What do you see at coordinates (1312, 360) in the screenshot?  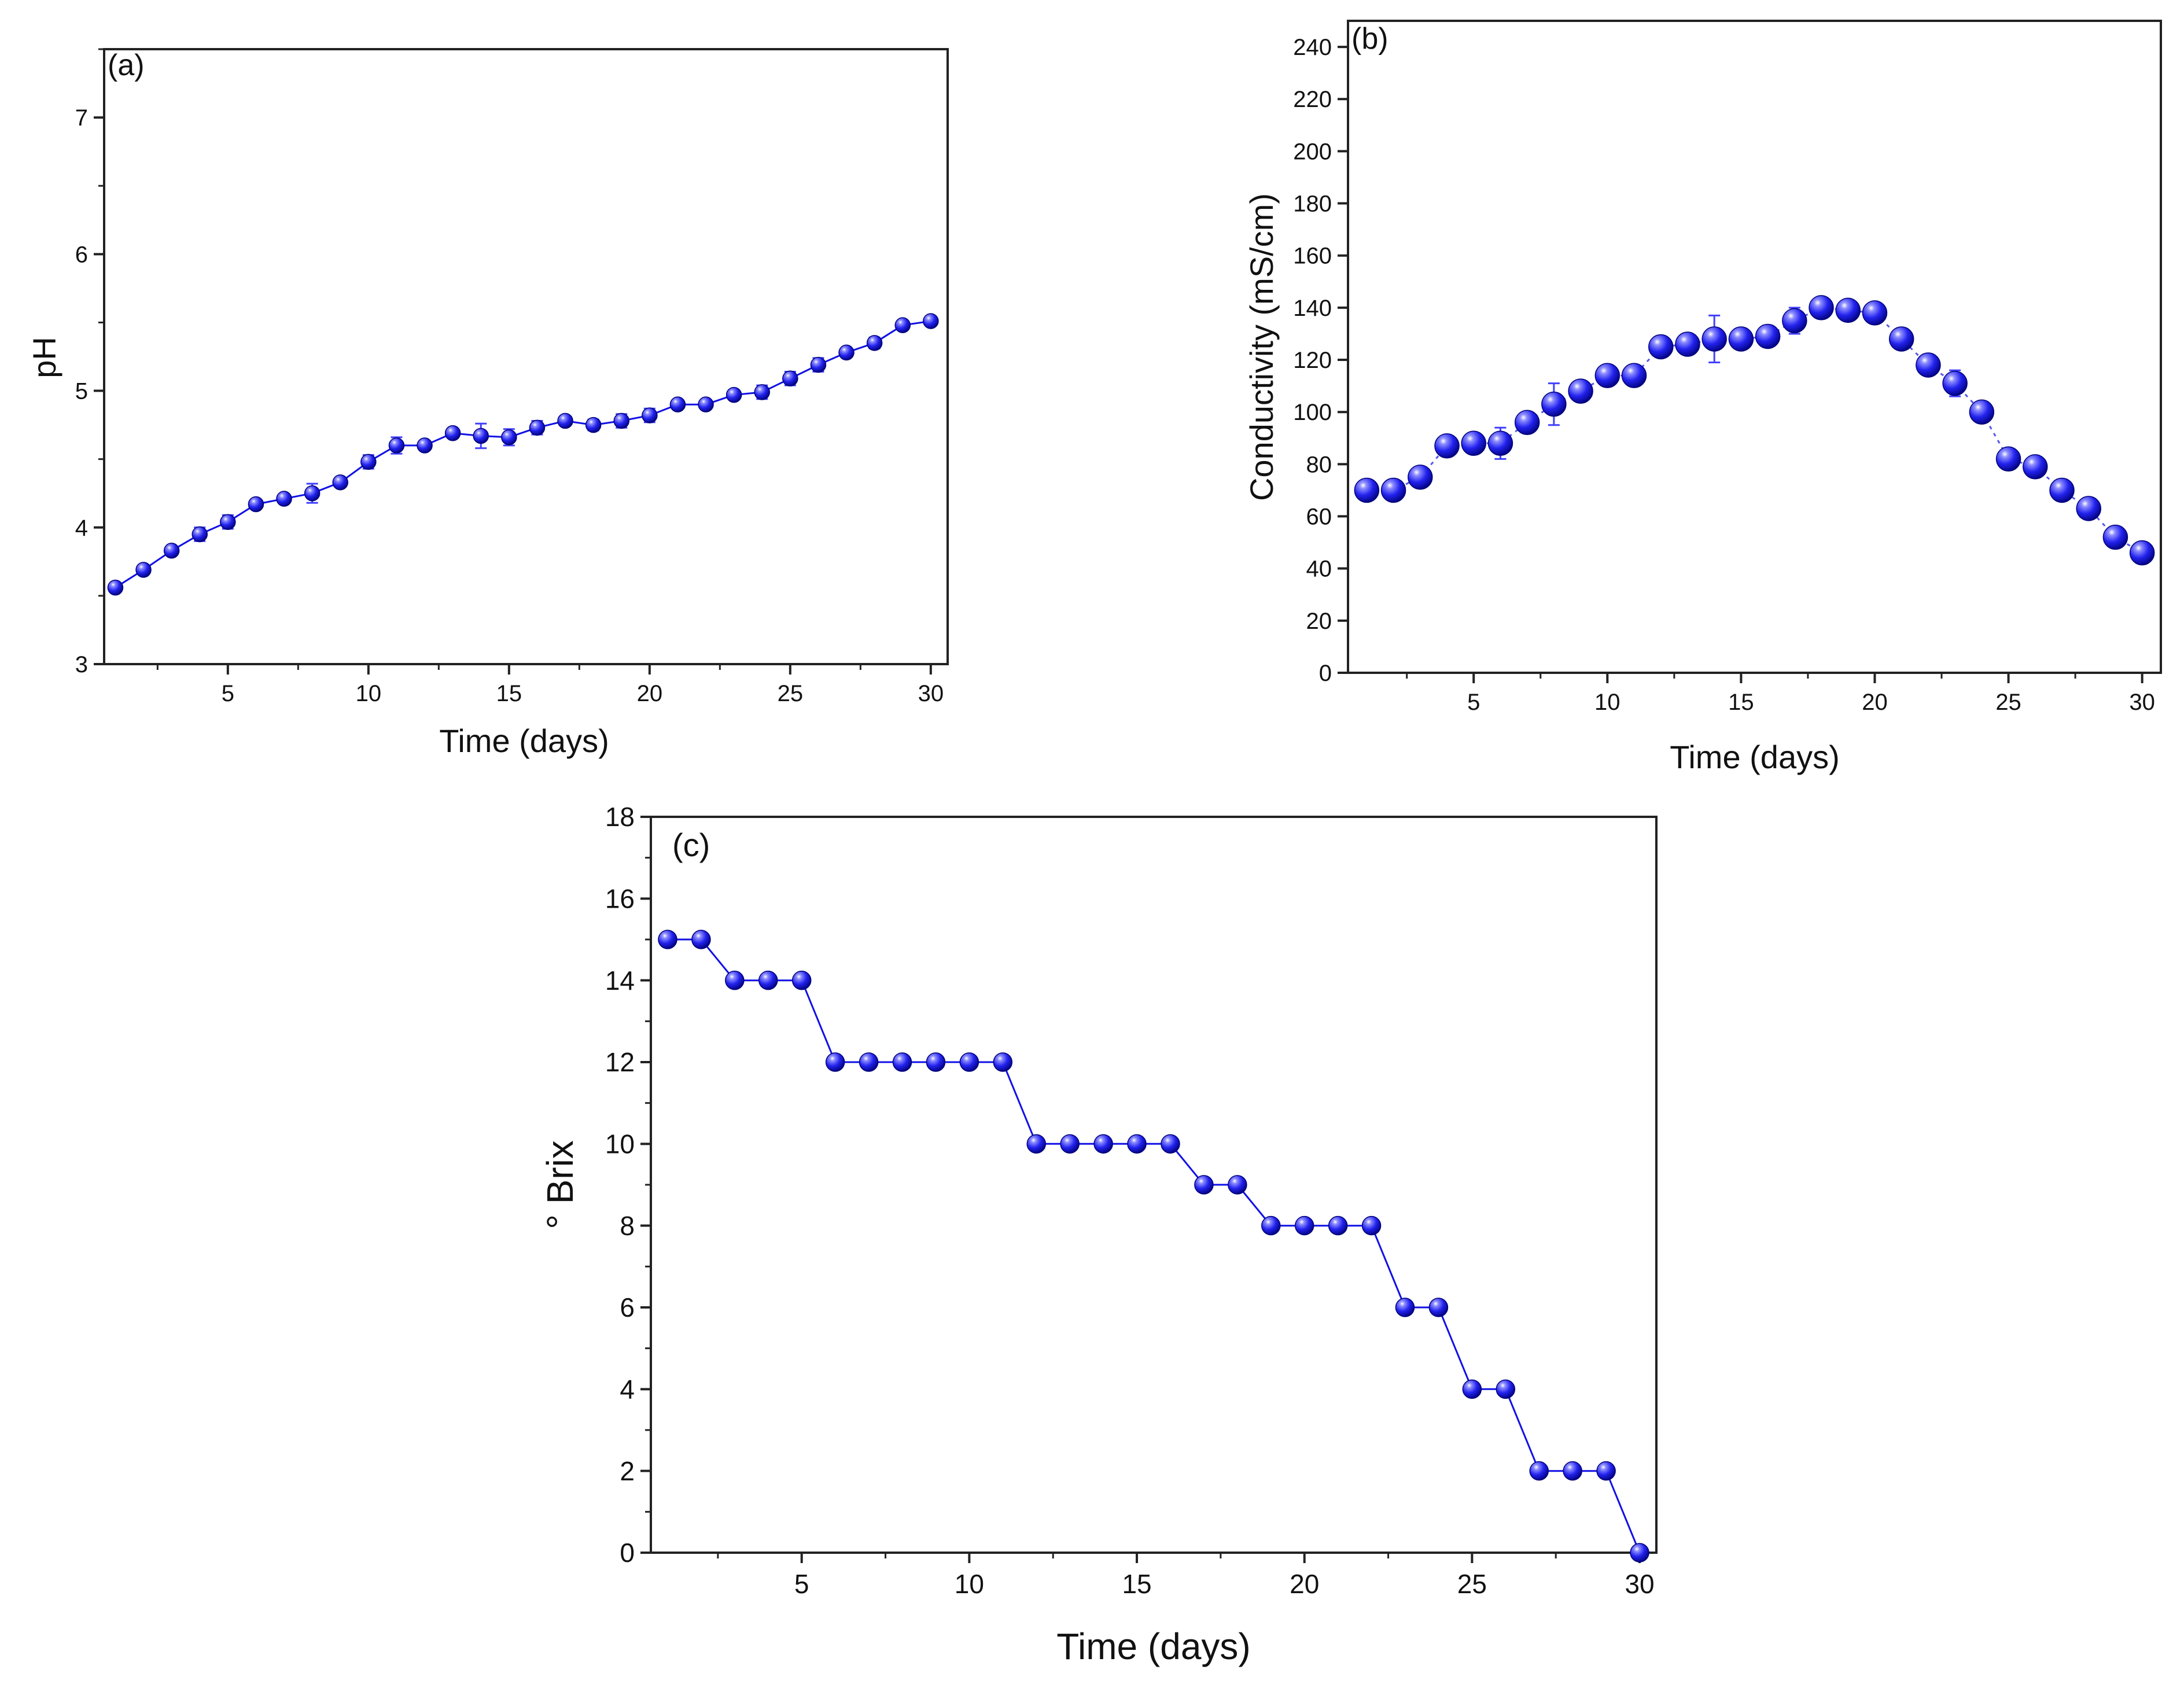 I see `y-tick-label-conductivity: 120` at bounding box center [1312, 360].